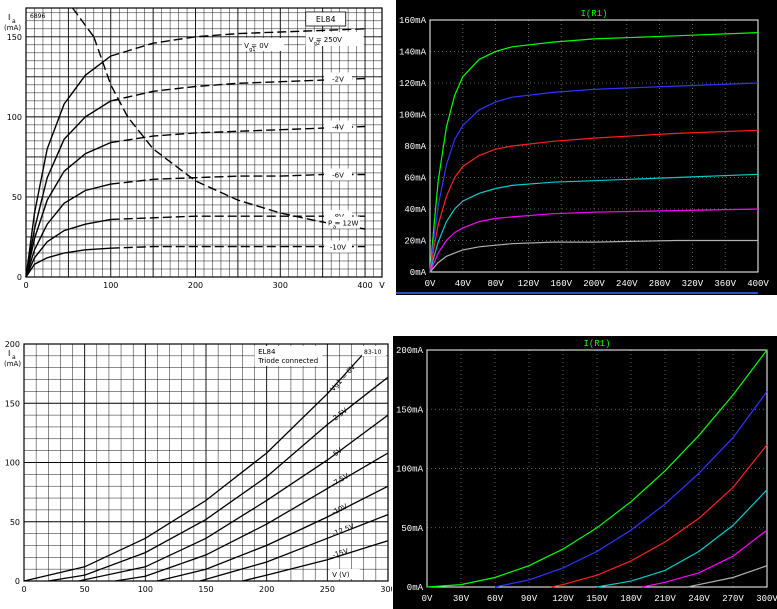 This screenshot has width=777, height=609. I want to click on x-tick-label: 400, so click(364, 285).